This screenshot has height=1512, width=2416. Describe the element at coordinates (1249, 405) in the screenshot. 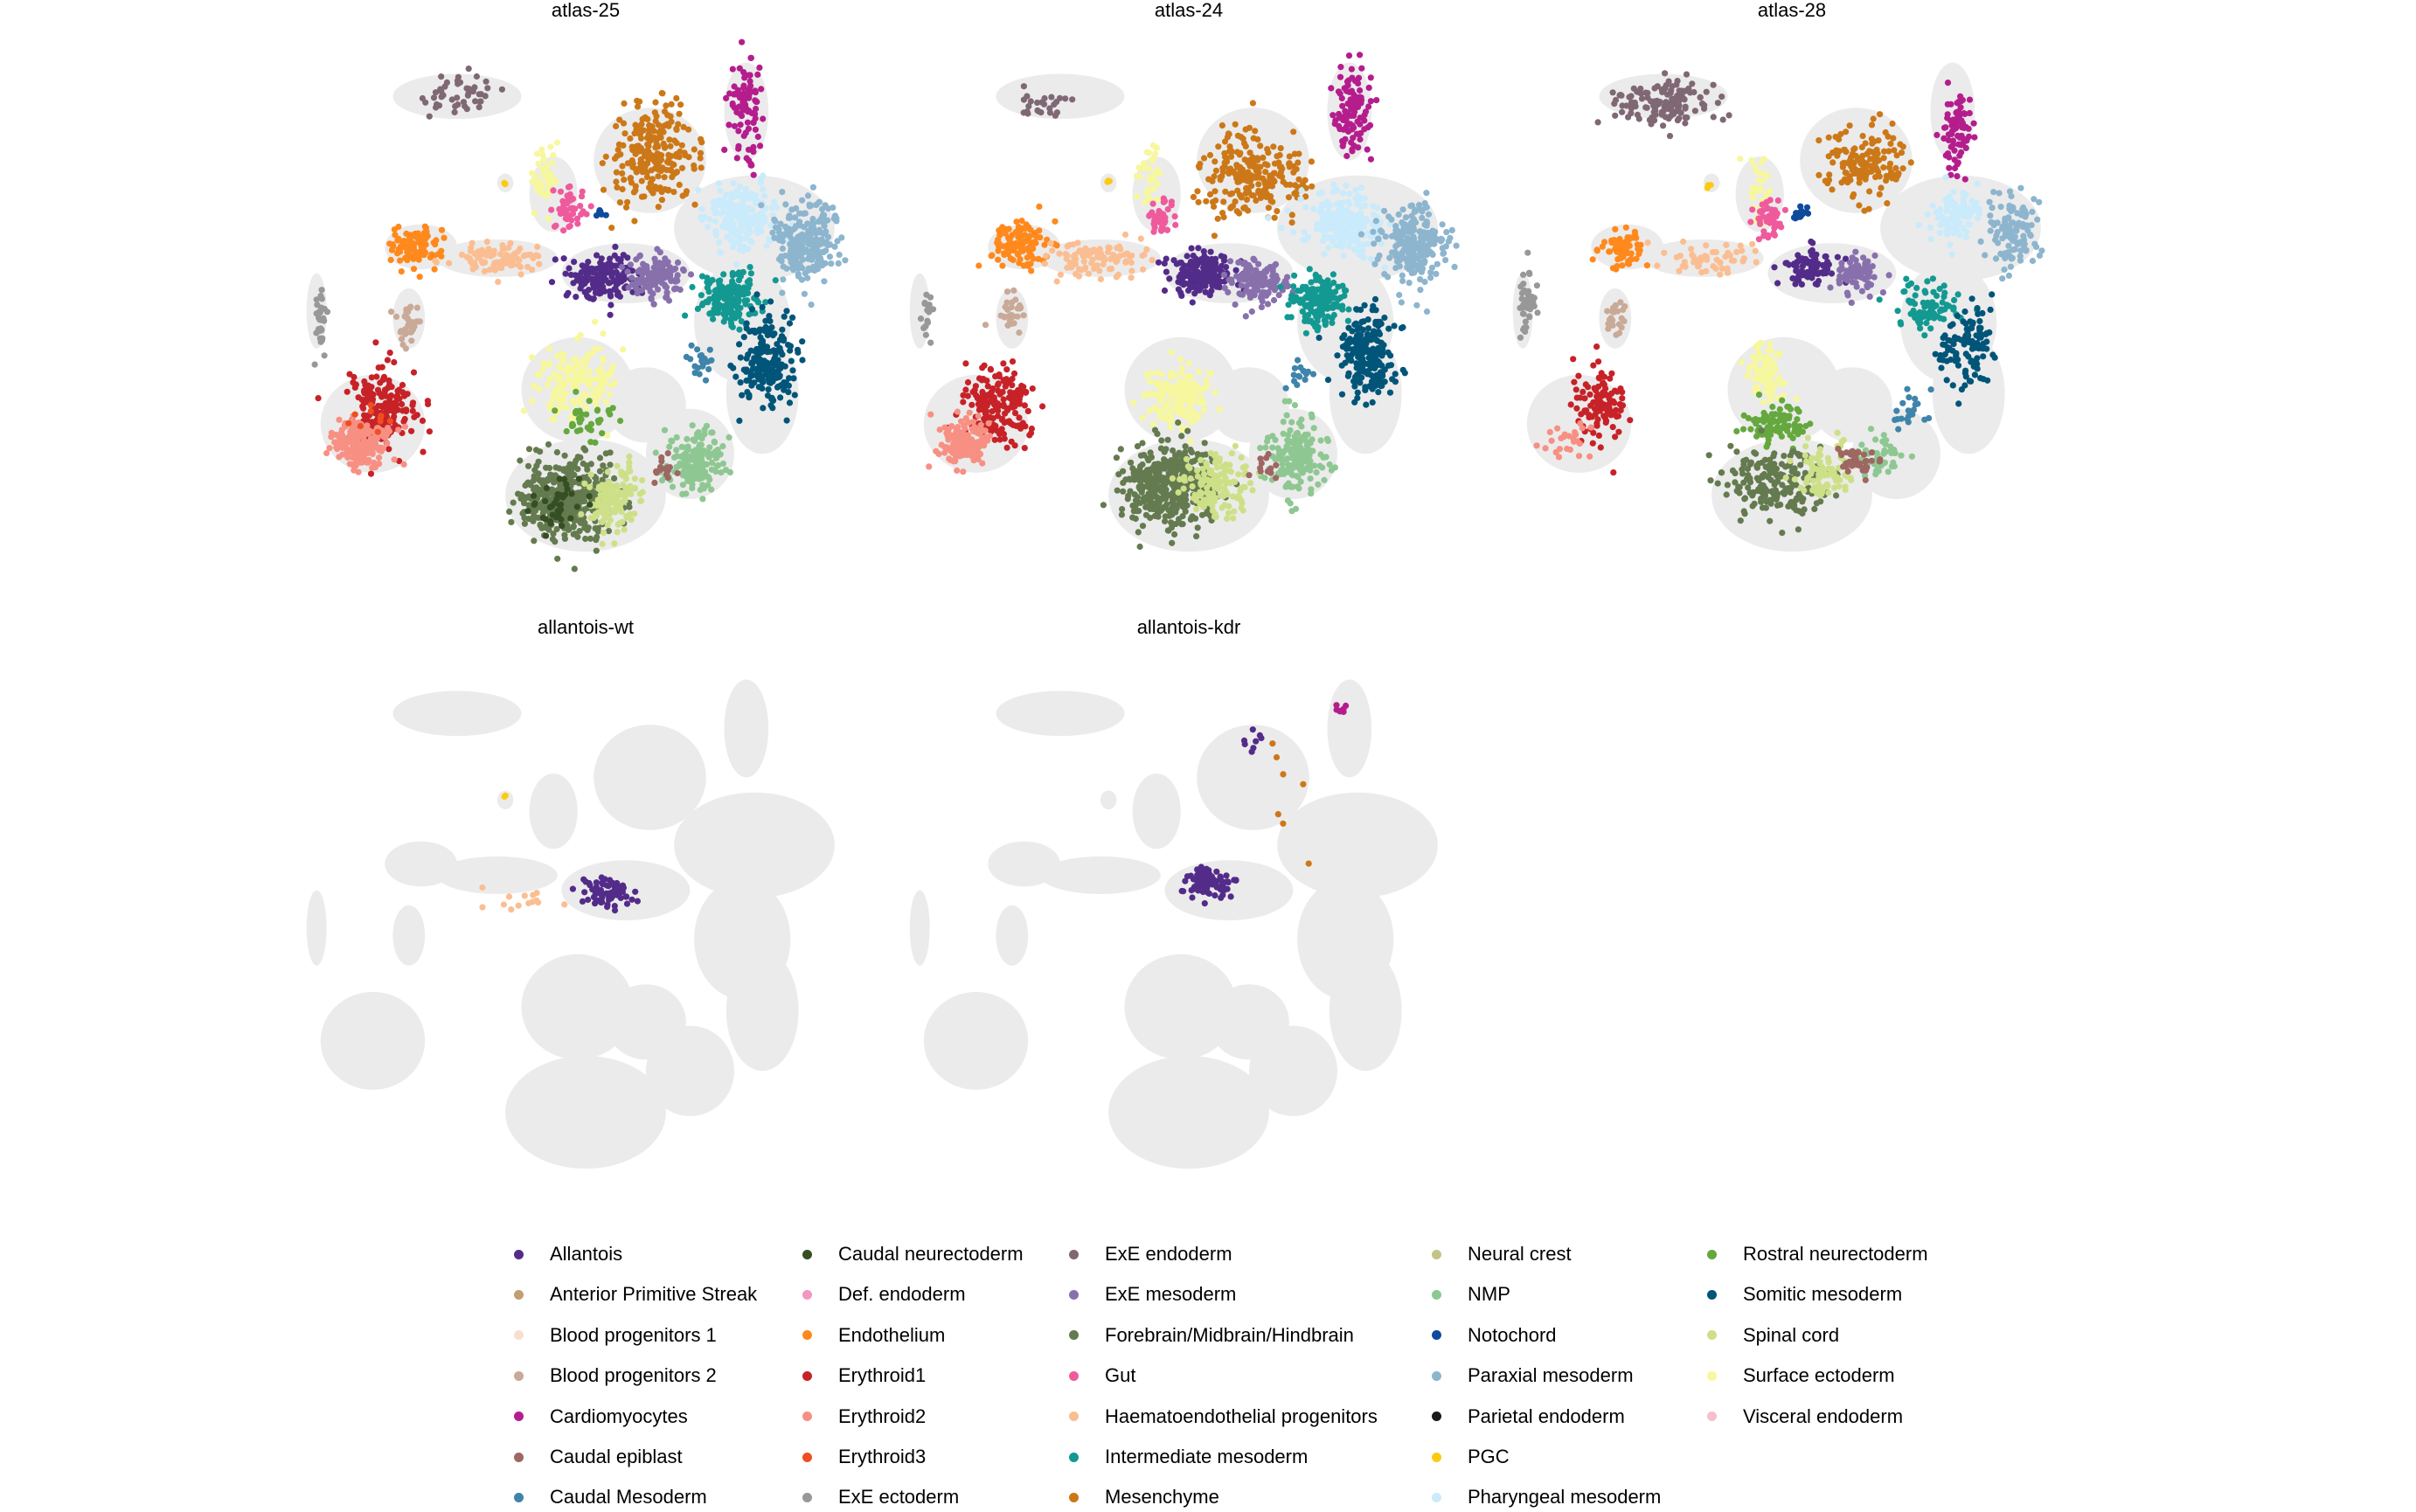

I see `background-region` at that location.